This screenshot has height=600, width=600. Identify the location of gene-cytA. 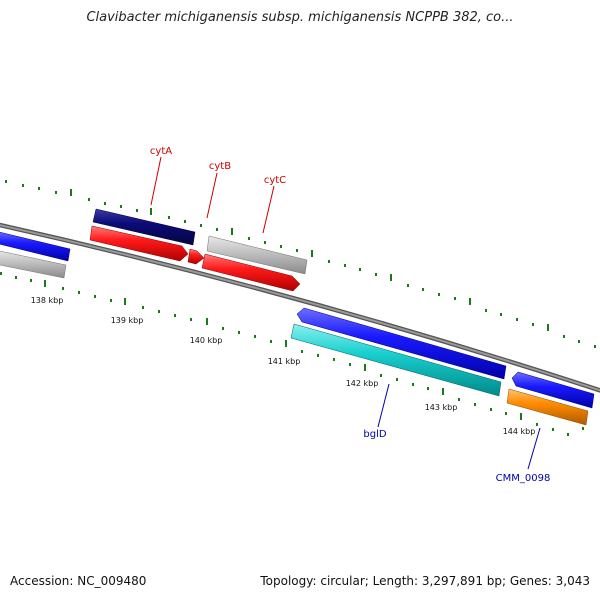
(144, 227).